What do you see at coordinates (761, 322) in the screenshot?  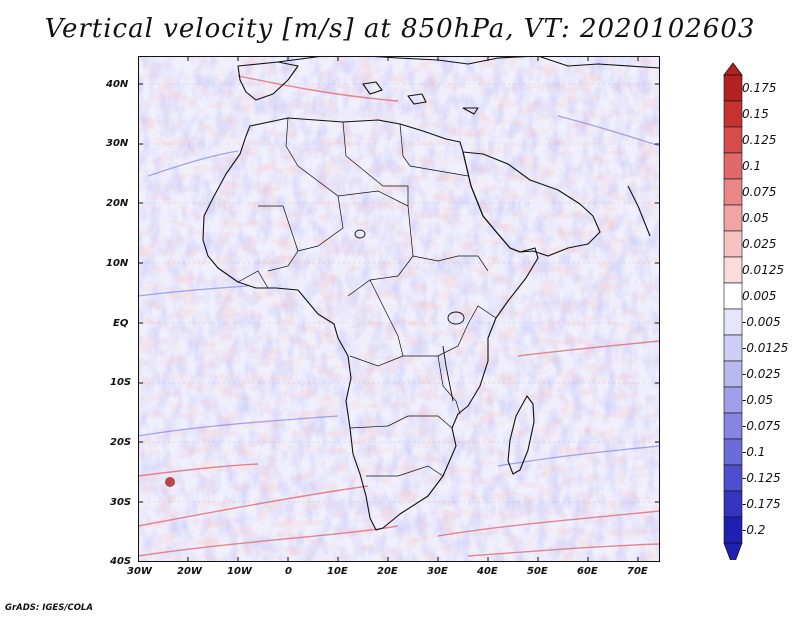 I see `colorbar-label: -0.005` at bounding box center [761, 322].